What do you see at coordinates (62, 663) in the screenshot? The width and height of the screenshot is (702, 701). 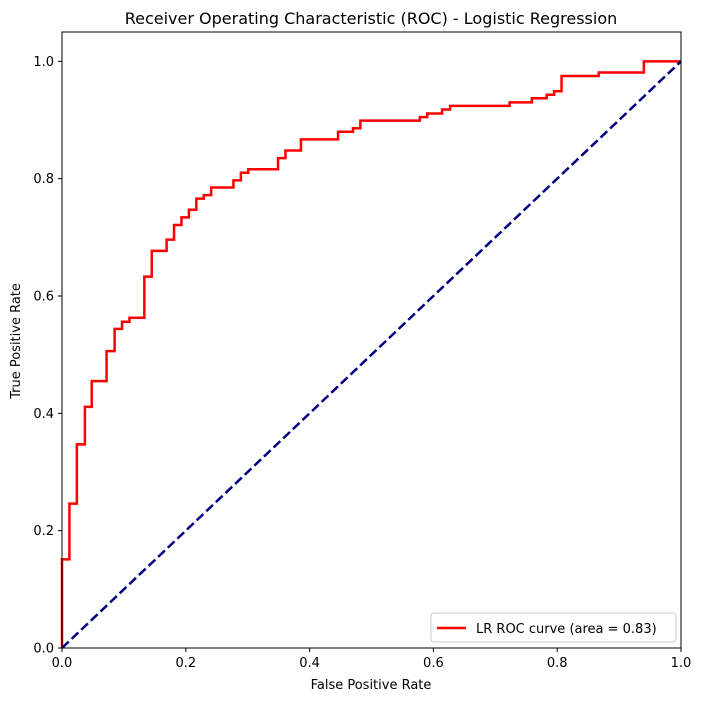 I see `x-tick-label: 0.0` at bounding box center [62, 663].